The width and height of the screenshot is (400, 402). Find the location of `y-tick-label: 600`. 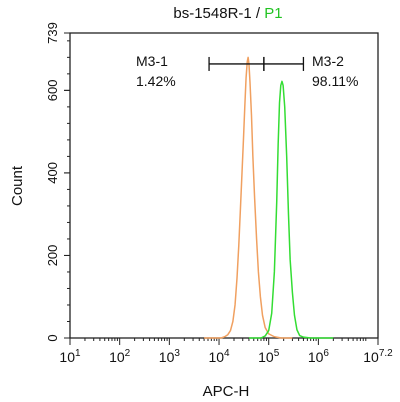

y-tick-label: 600 is located at coordinates (52, 91).